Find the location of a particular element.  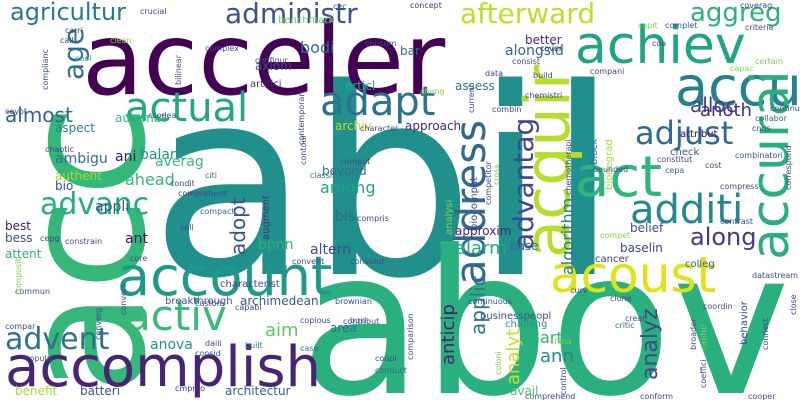

word: archimedean is located at coordinates (279, 301).